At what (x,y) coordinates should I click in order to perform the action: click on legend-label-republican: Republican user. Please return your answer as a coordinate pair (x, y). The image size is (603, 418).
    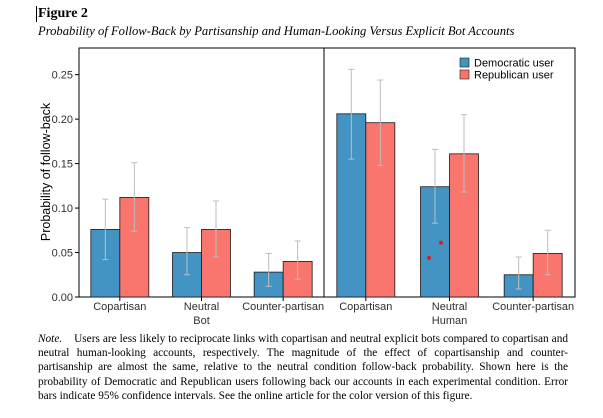
    Looking at the image, I should click on (514, 76).